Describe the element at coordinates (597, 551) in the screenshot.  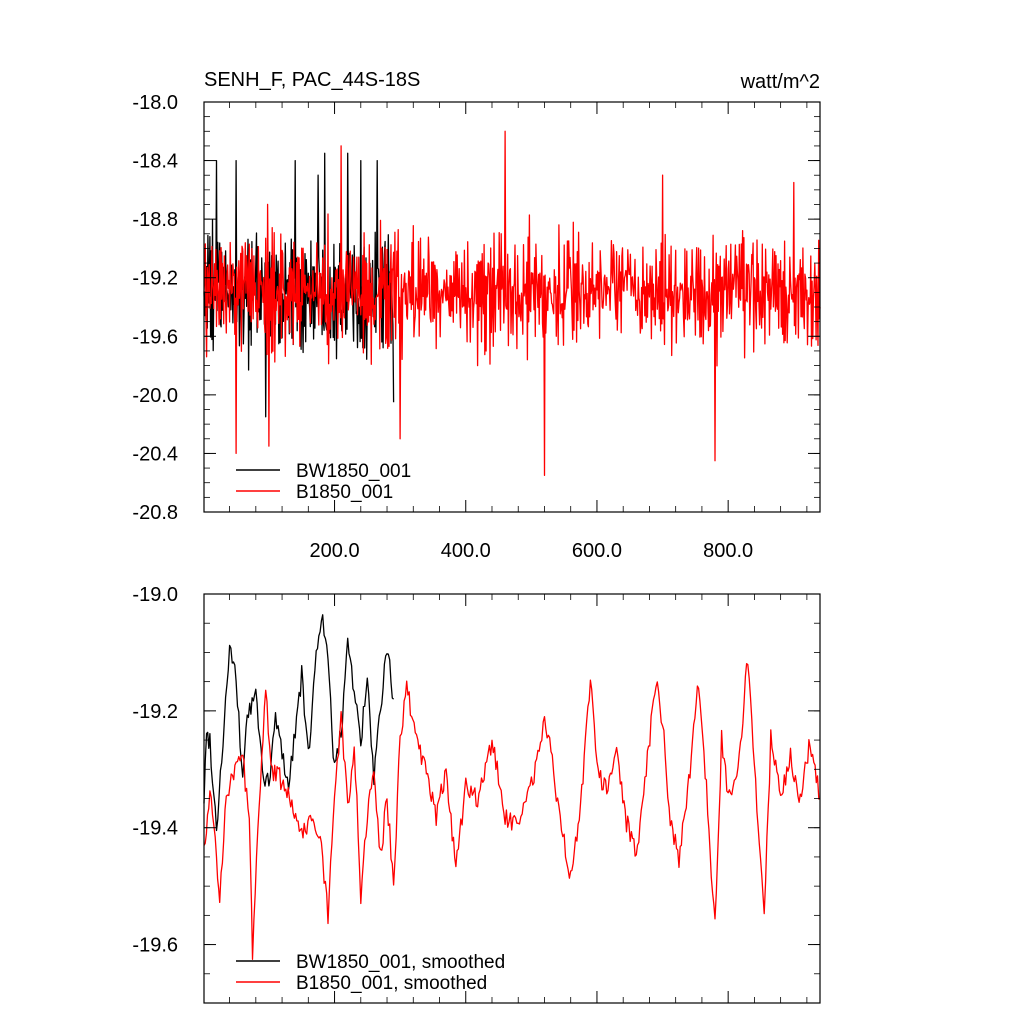
I see `top-xtick-label: 600.0` at that location.